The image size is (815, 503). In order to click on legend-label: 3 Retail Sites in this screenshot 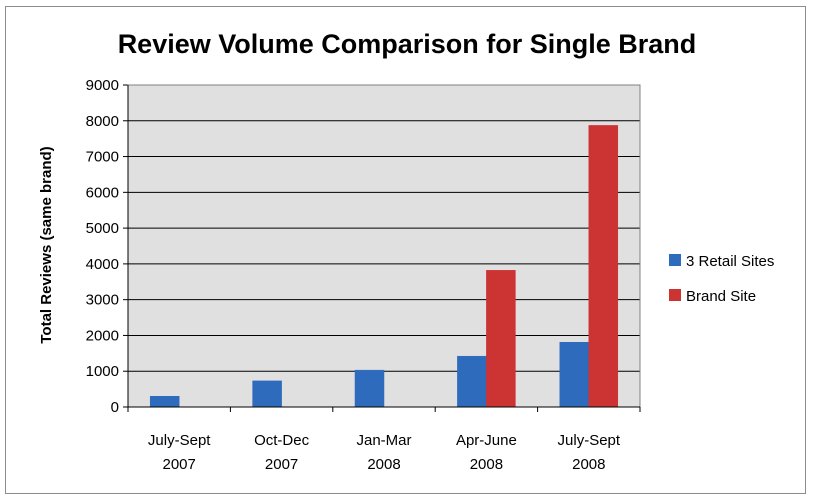, I will do `click(730, 261)`.